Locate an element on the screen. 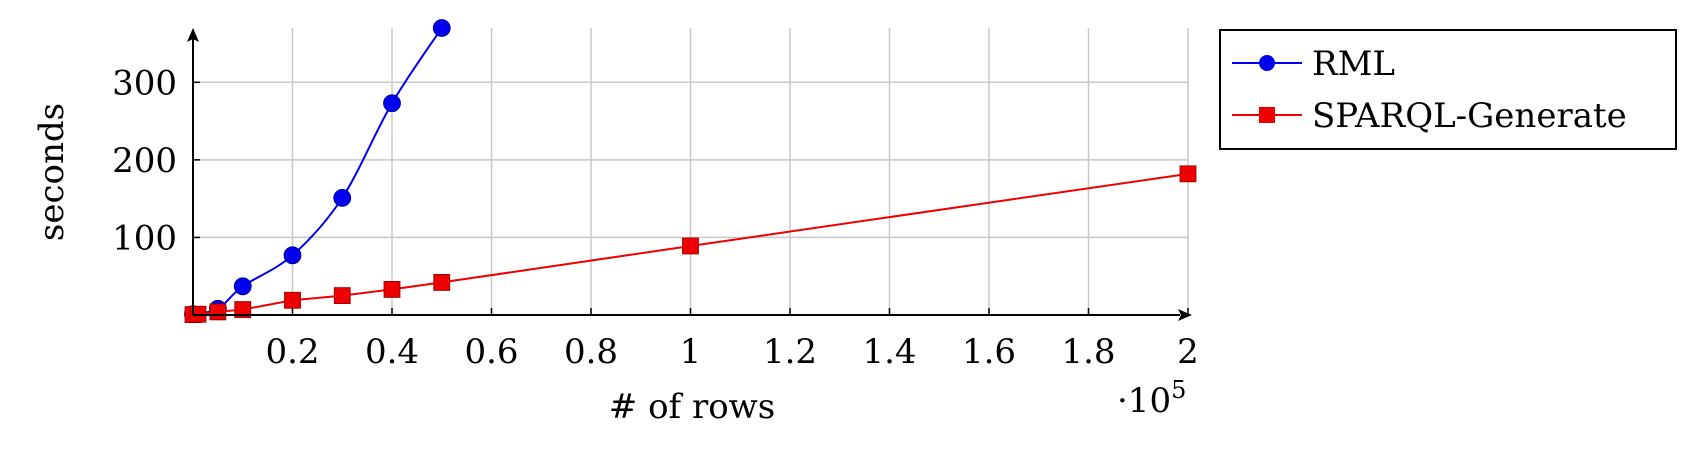 Image resolution: width=1699 pixels, height=463 pixels. x-tick-label: 0.2 is located at coordinates (292, 352).